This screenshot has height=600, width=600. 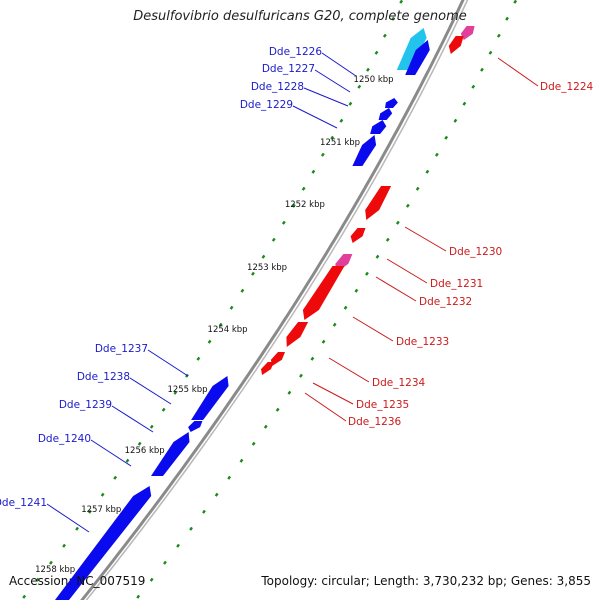 I want to click on gene-label: Dde_1232, so click(x=445, y=302).